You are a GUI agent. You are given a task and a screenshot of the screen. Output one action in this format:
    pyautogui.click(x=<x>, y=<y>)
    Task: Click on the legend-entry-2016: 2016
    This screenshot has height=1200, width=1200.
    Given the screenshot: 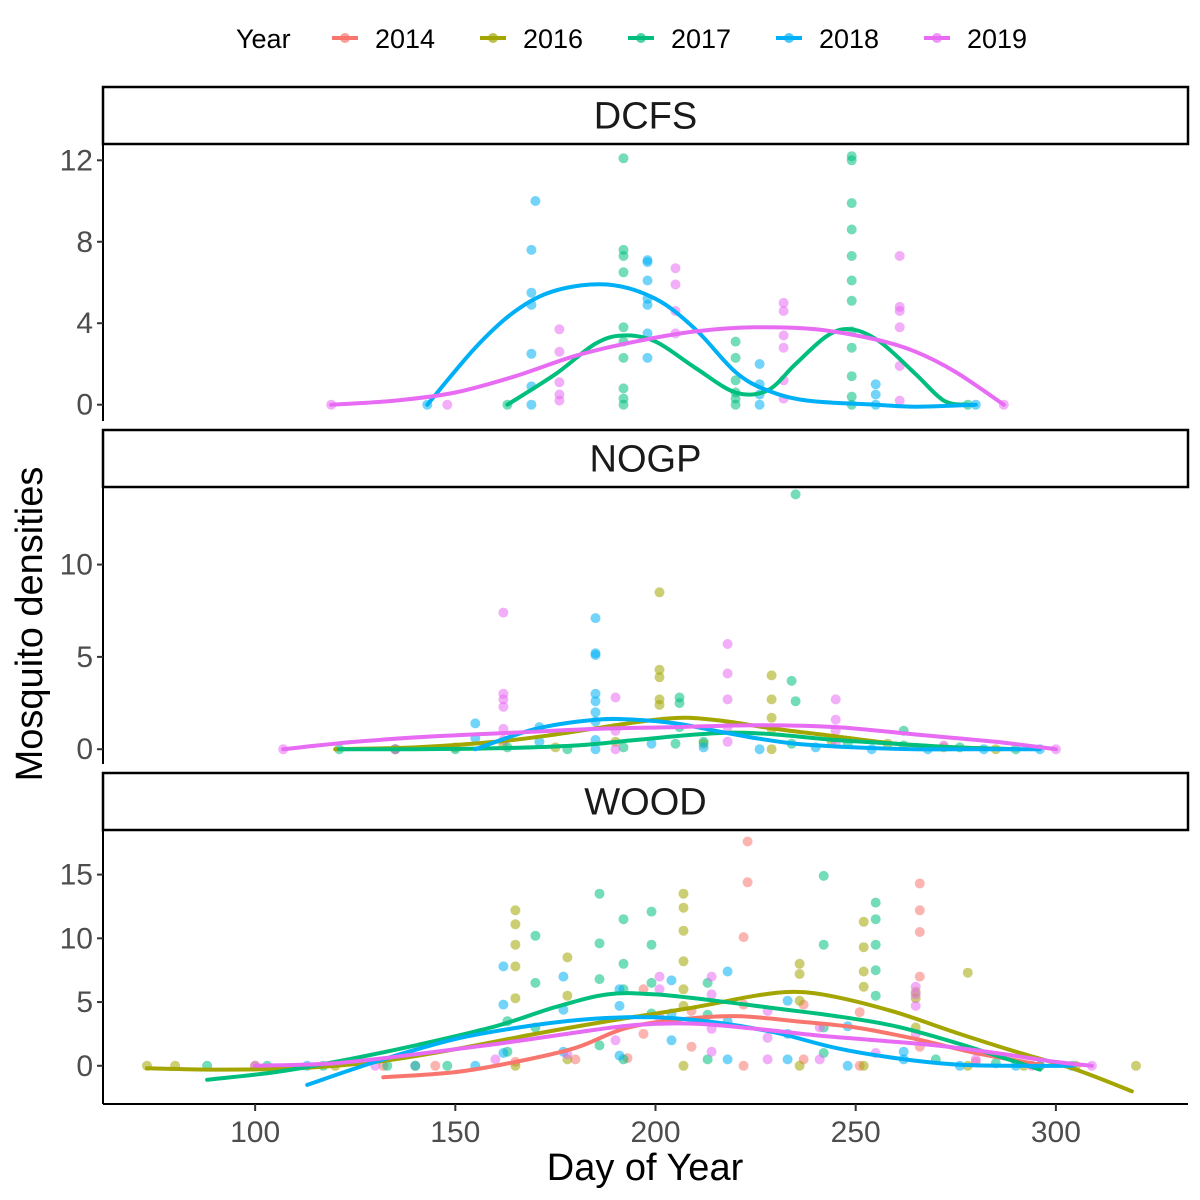 What is the action you would take?
    pyautogui.click(x=531, y=39)
    